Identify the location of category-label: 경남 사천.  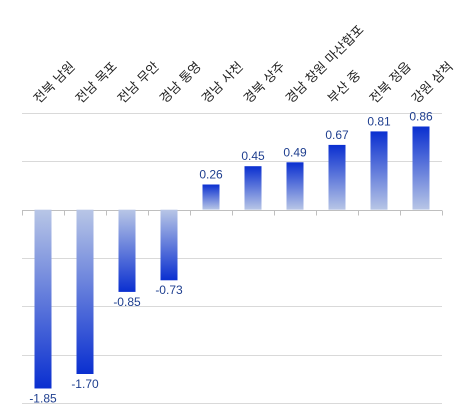
(222, 82).